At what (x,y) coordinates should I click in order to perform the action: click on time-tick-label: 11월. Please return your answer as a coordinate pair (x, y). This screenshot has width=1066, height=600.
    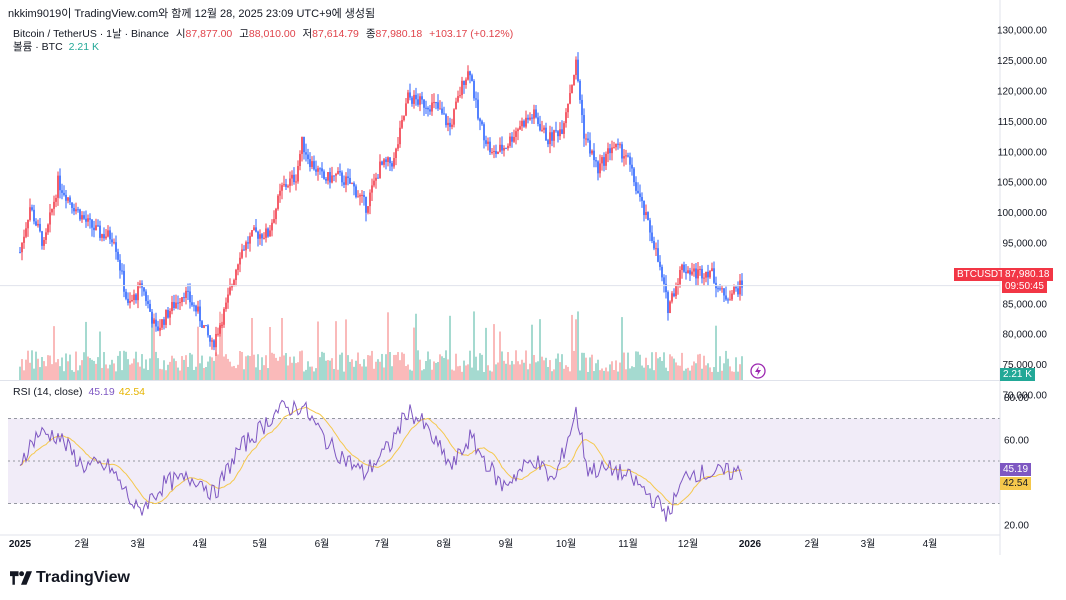
    Looking at the image, I should click on (628, 544).